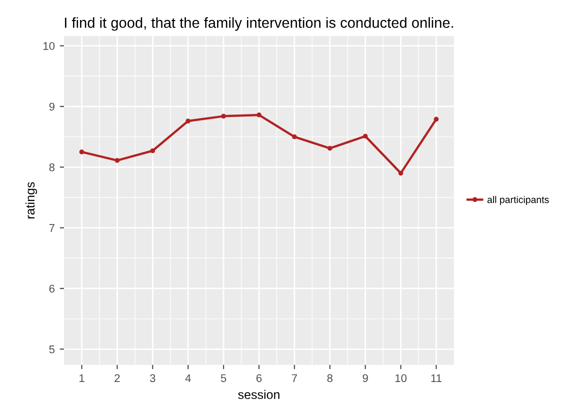 The width and height of the screenshot is (582, 401). What do you see at coordinates (329, 378) in the screenshot?
I see `x-tick-label: 8` at bounding box center [329, 378].